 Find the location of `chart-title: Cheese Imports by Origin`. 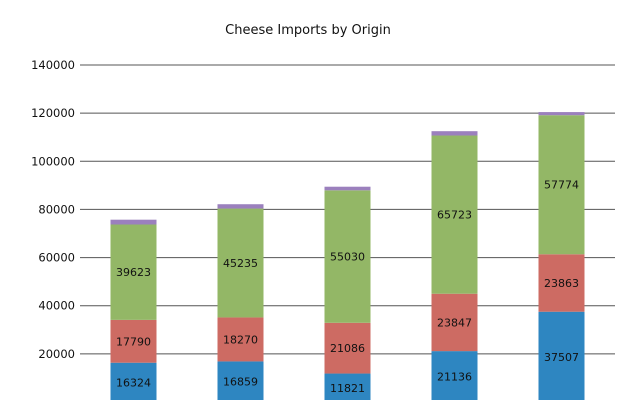

chart-title: Cheese Imports by Origin is located at coordinates (308, 30).